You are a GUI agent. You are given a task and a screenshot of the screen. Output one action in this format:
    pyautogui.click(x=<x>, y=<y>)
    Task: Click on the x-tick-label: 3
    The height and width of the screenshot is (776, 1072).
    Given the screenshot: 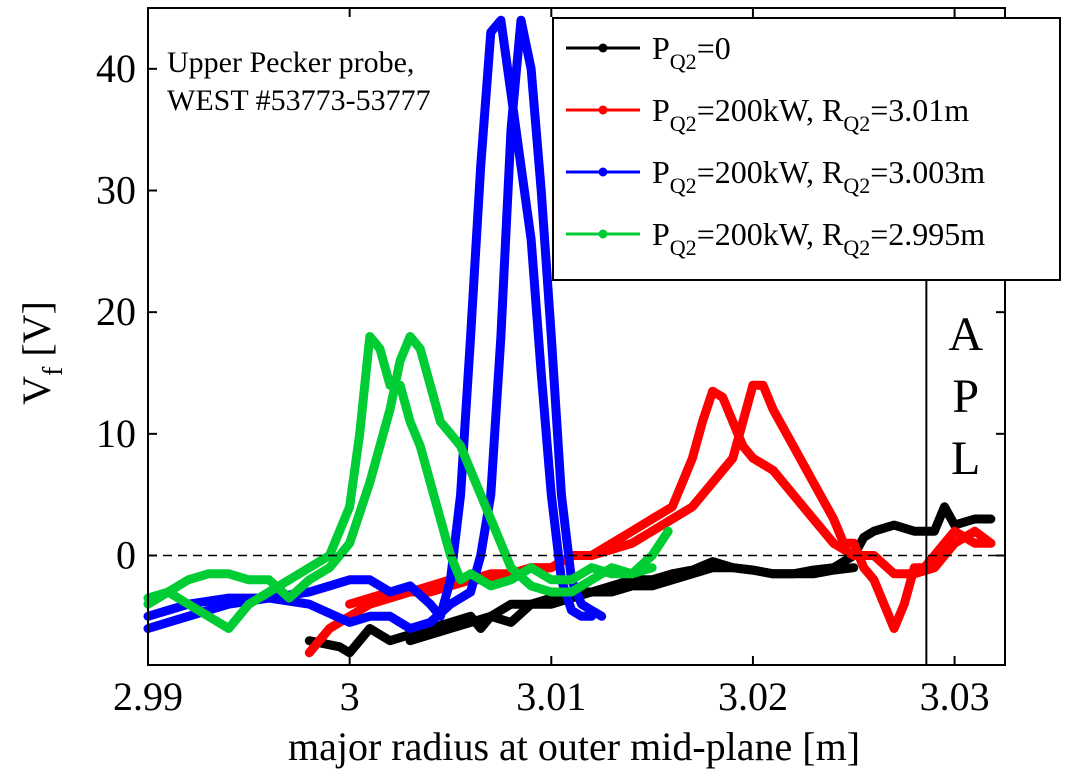 What is the action you would take?
    pyautogui.click(x=350, y=696)
    